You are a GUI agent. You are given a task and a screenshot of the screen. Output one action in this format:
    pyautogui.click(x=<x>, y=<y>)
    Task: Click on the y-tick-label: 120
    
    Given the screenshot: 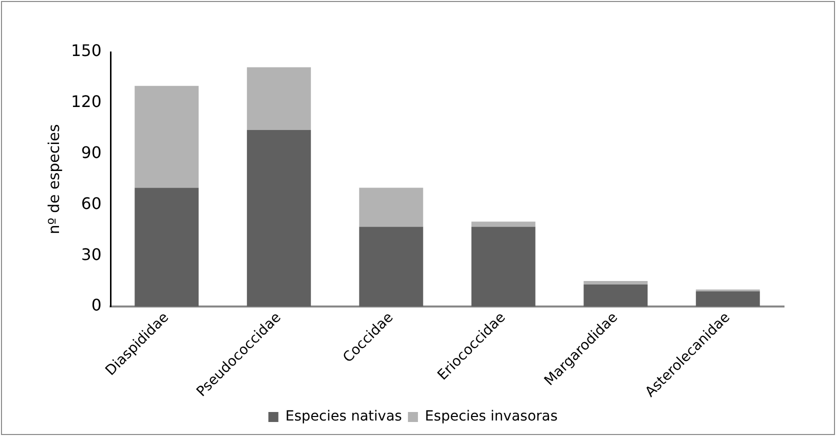 What is the action you would take?
    pyautogui.click(x=86, y=102)
    